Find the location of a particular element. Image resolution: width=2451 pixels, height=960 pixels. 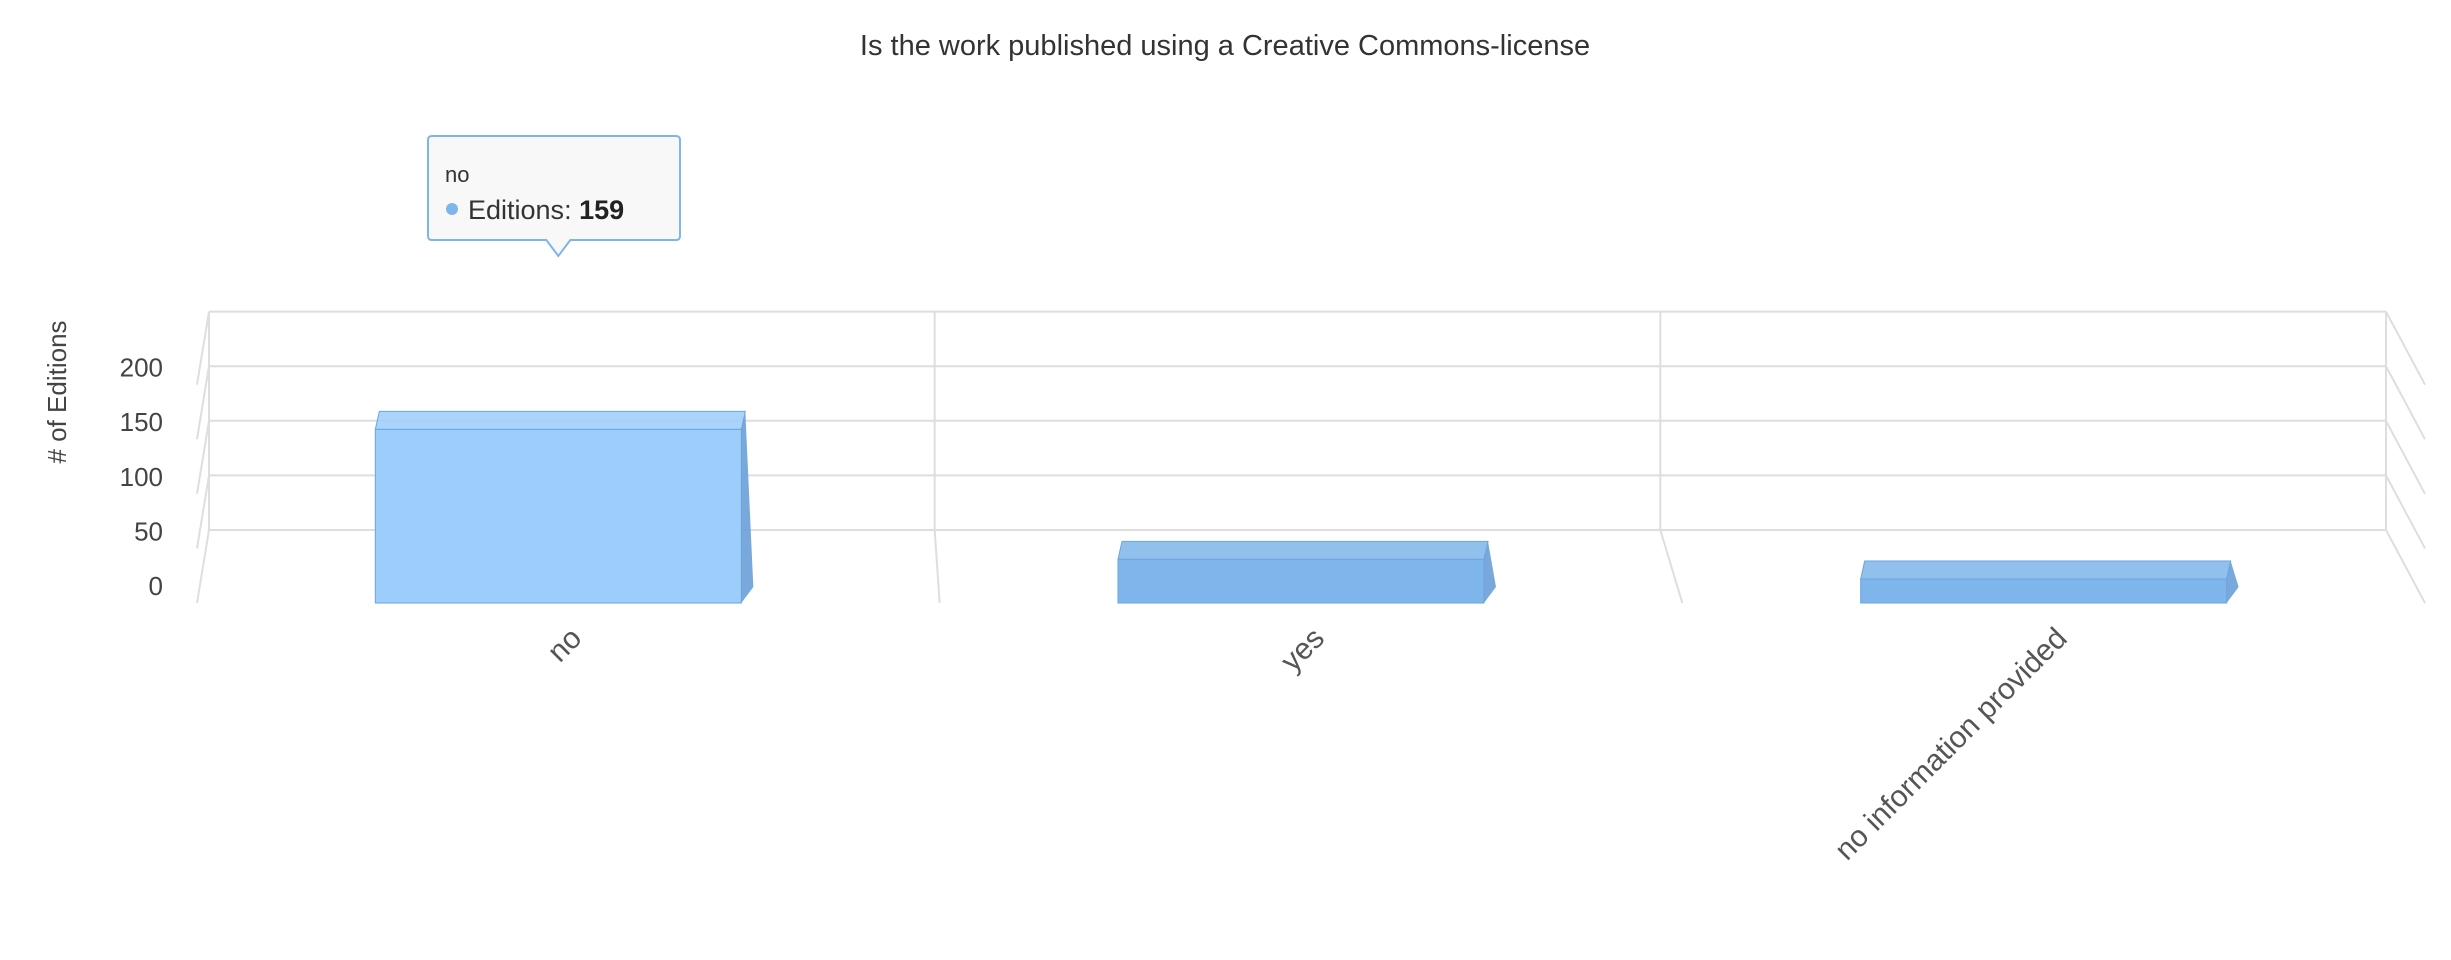

y-axis-ticks: 0 50 100 150 200 is located at coordinates (141, 477).